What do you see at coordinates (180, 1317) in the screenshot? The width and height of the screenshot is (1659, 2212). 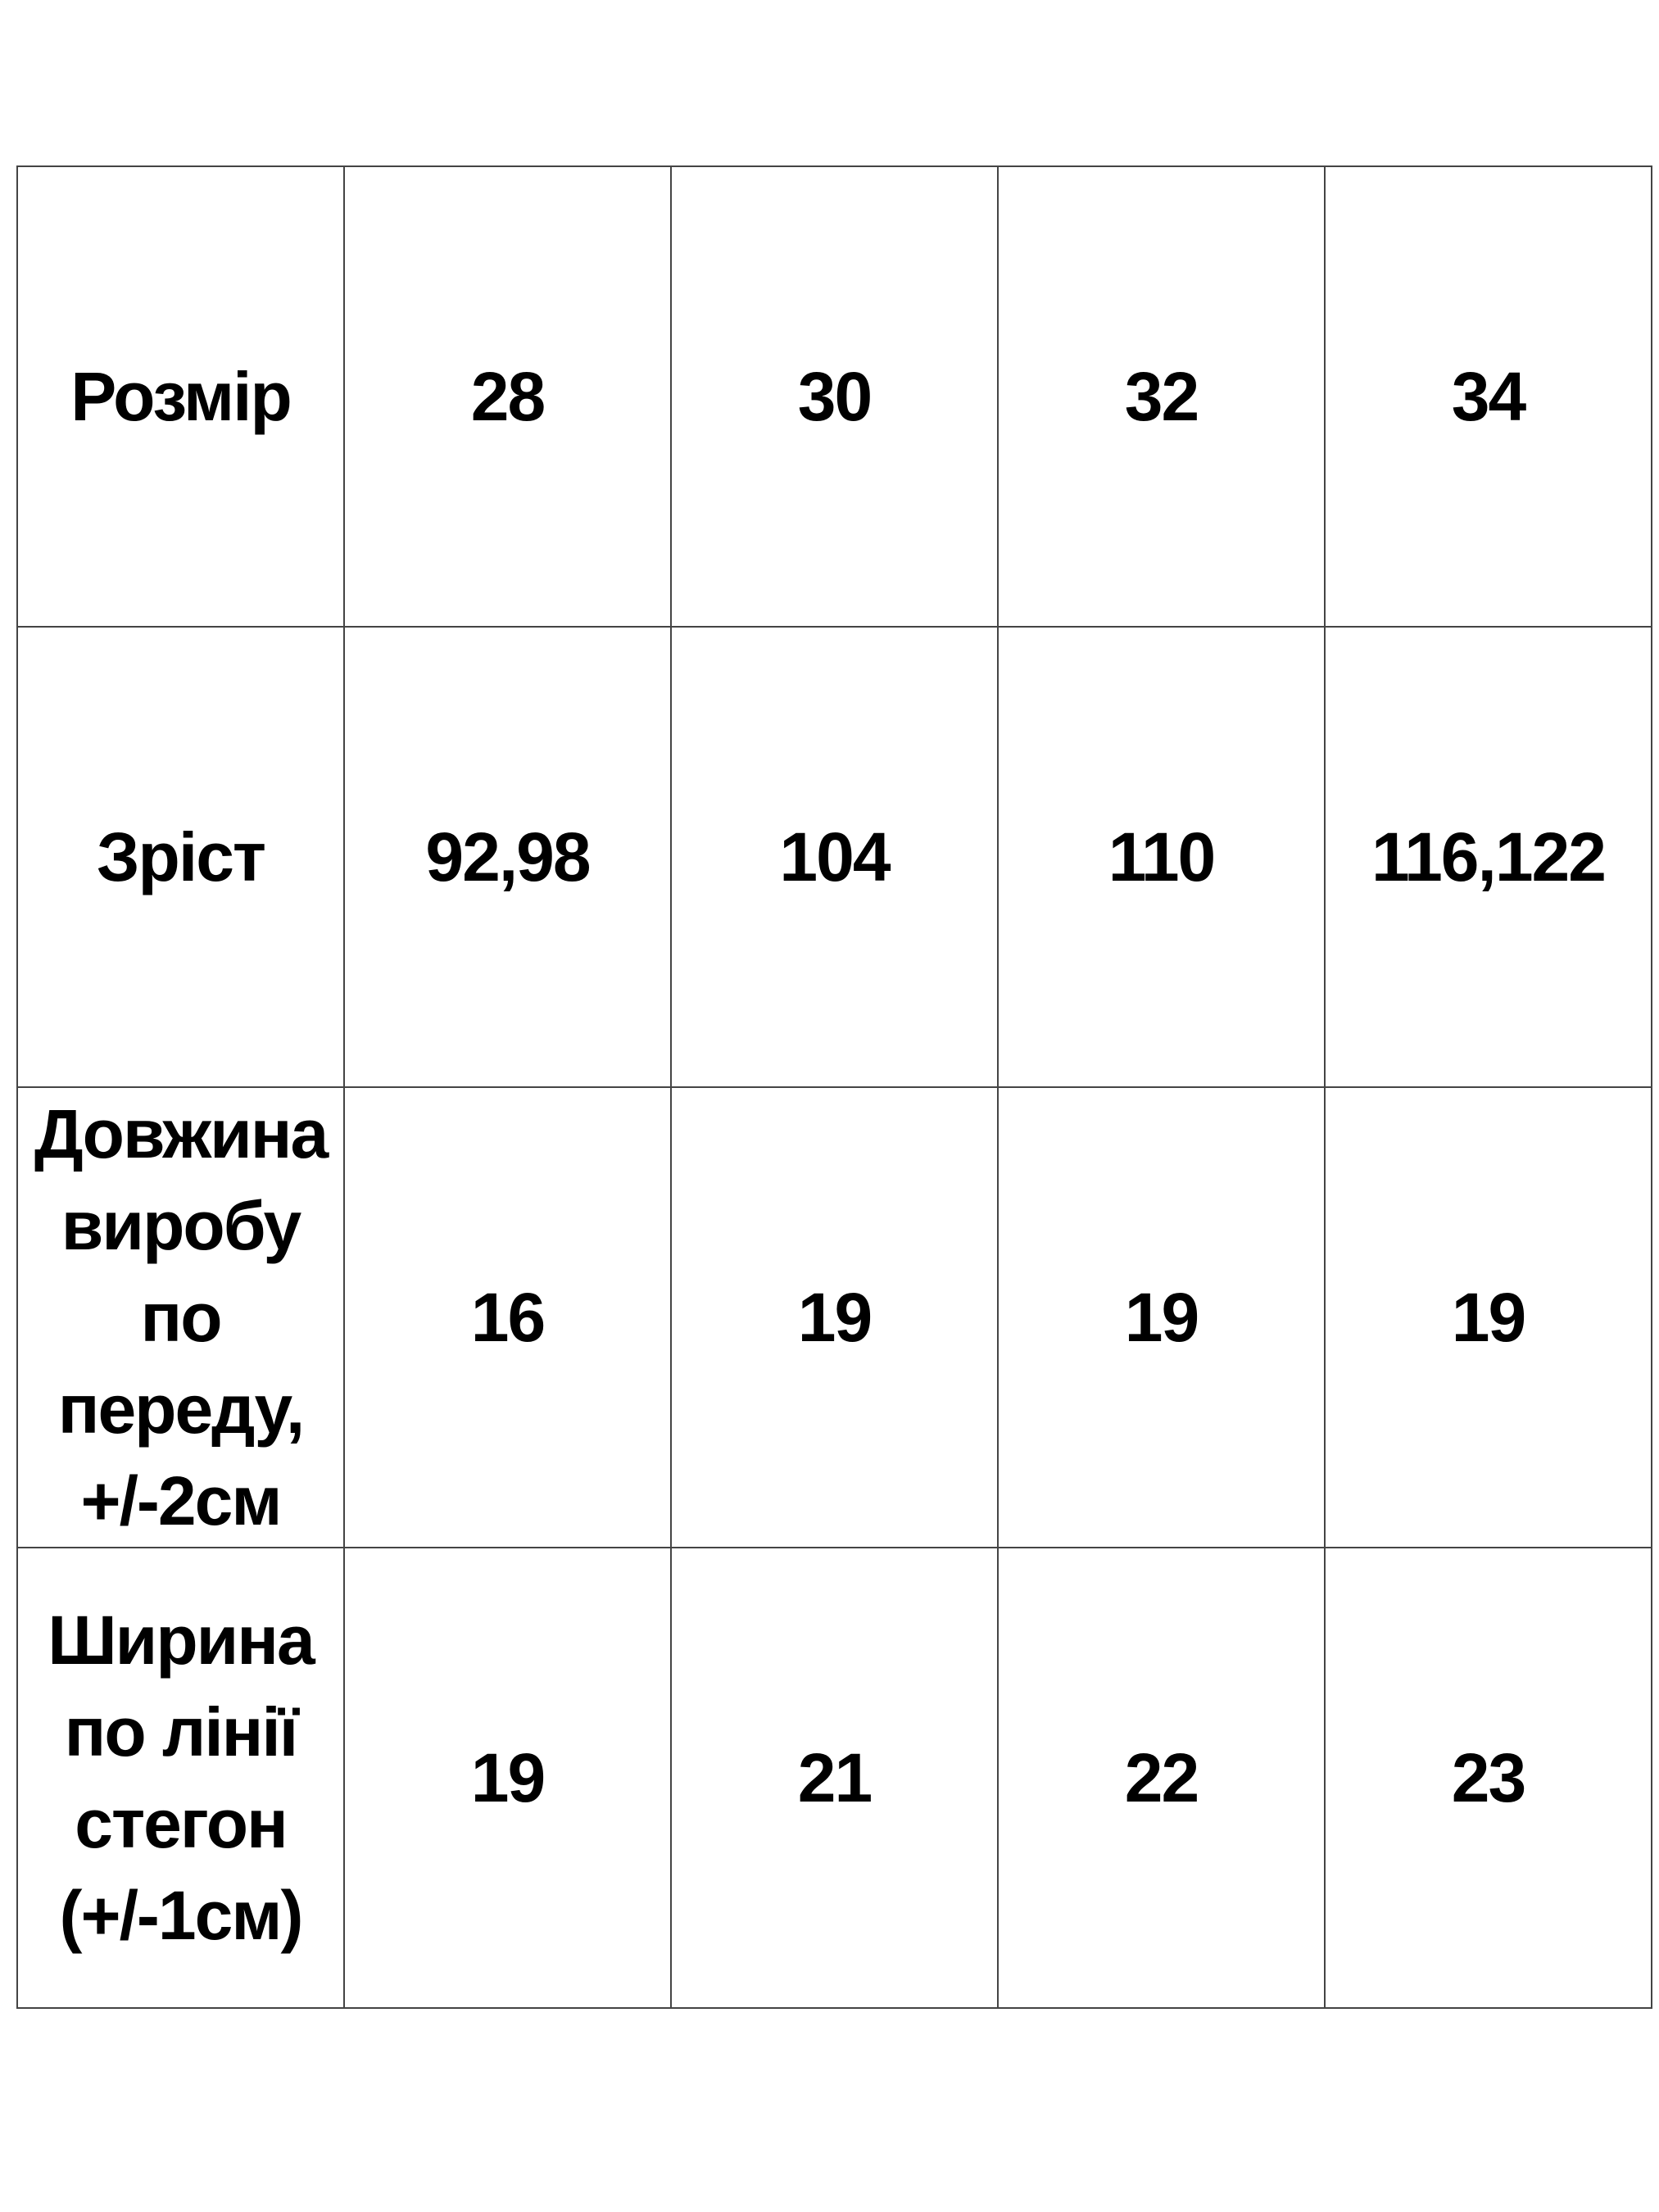 I see `row-label: Довжина виробу по переду, +/-2см` at bounding box center [180, 1317].